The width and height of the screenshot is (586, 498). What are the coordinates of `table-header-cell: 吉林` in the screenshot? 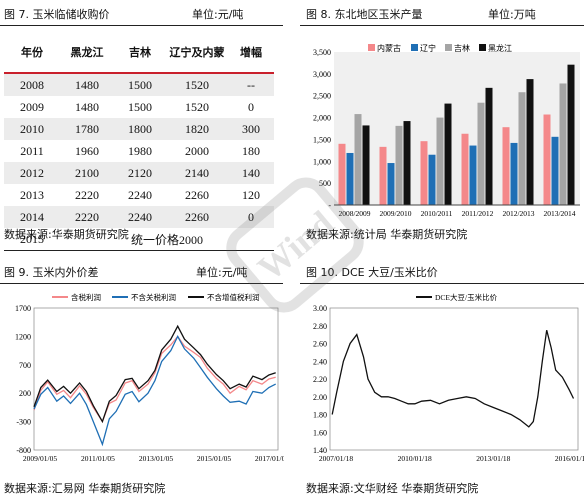 It's located at (140, 53).